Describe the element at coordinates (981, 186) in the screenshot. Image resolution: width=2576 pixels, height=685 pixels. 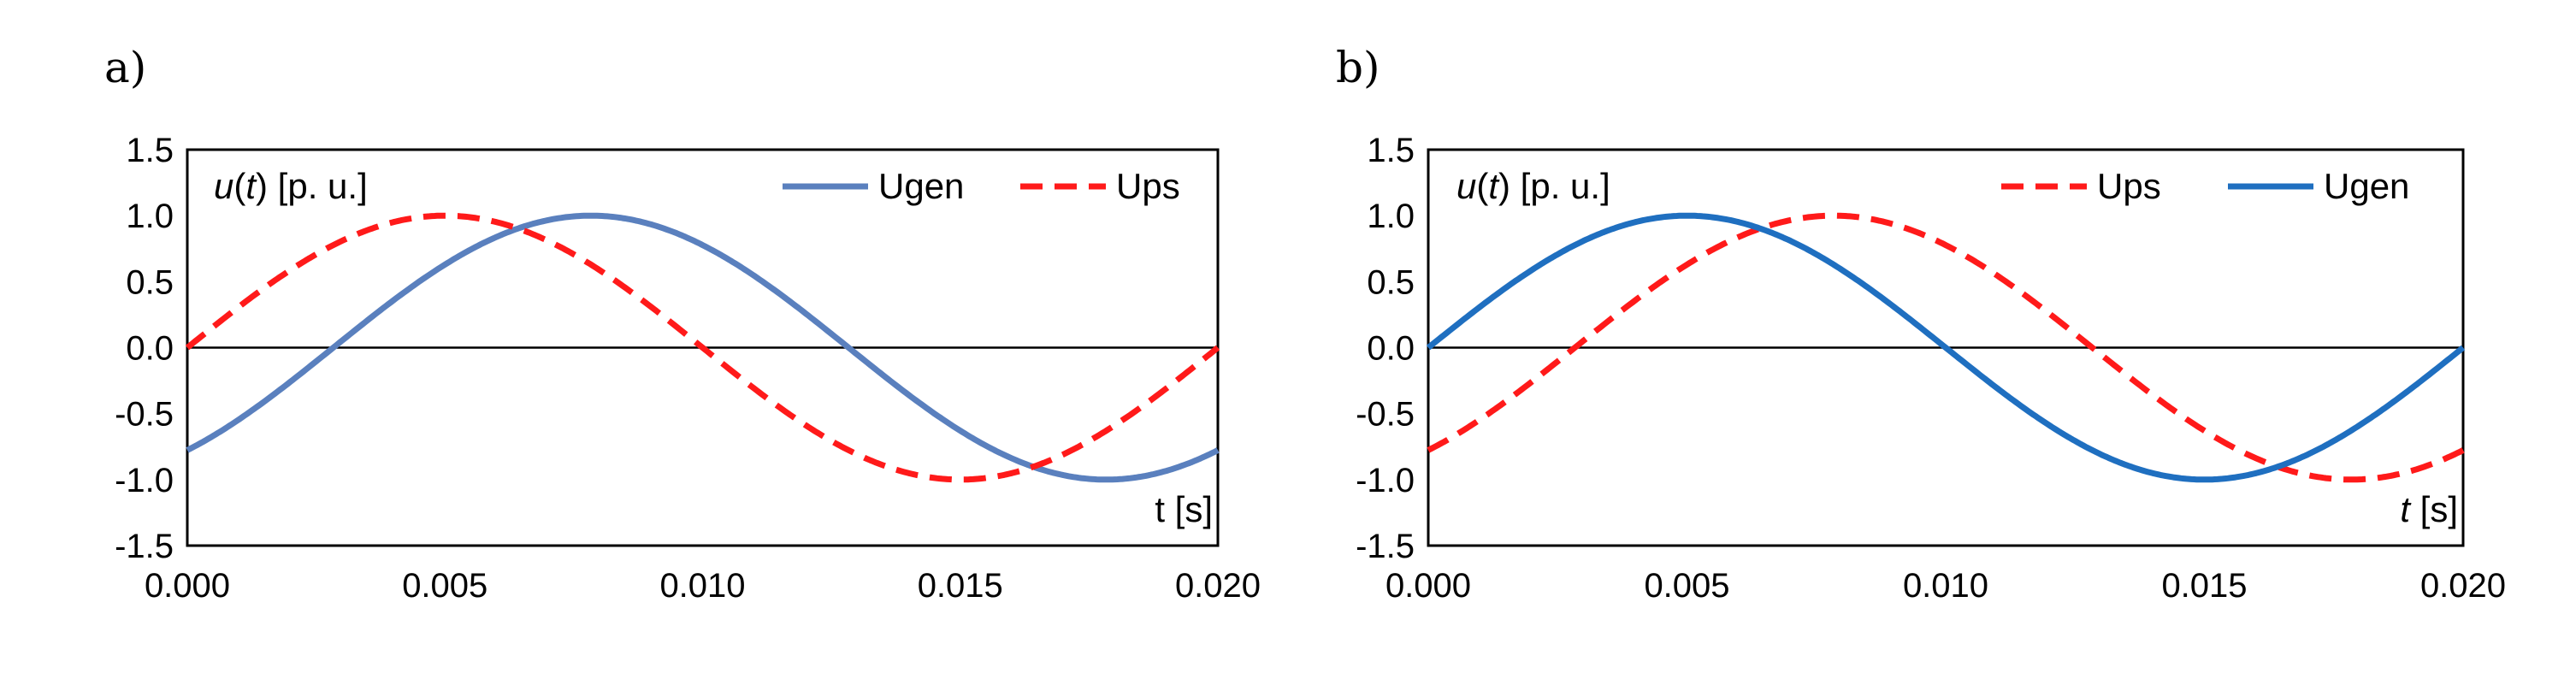
I see `legend: Ugen Ups` at that location.